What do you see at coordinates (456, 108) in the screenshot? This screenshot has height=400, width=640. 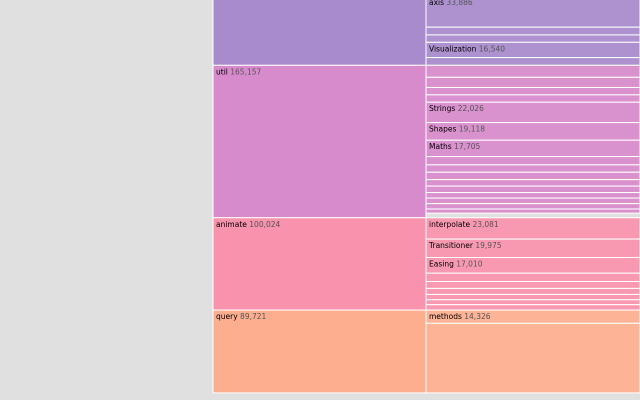 I see `label-strings: Strings 22,026` at bounding box center [456, 108].